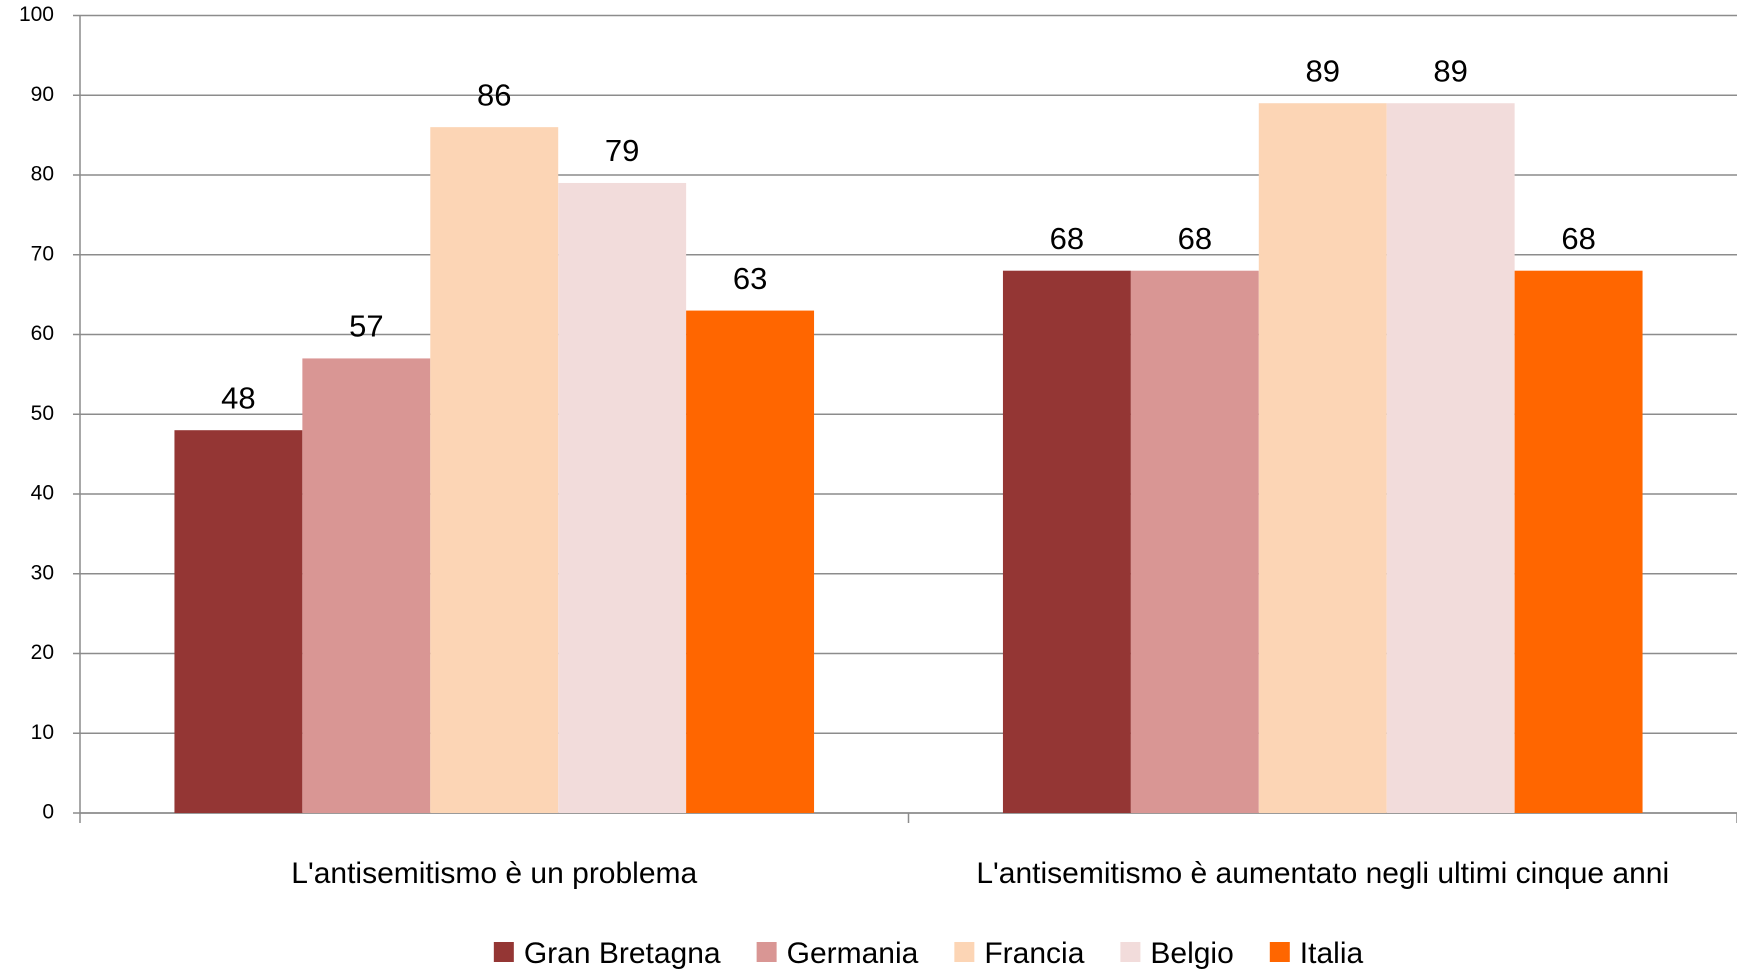  I want to click on y-tick-label: 10, so click(42, 732).